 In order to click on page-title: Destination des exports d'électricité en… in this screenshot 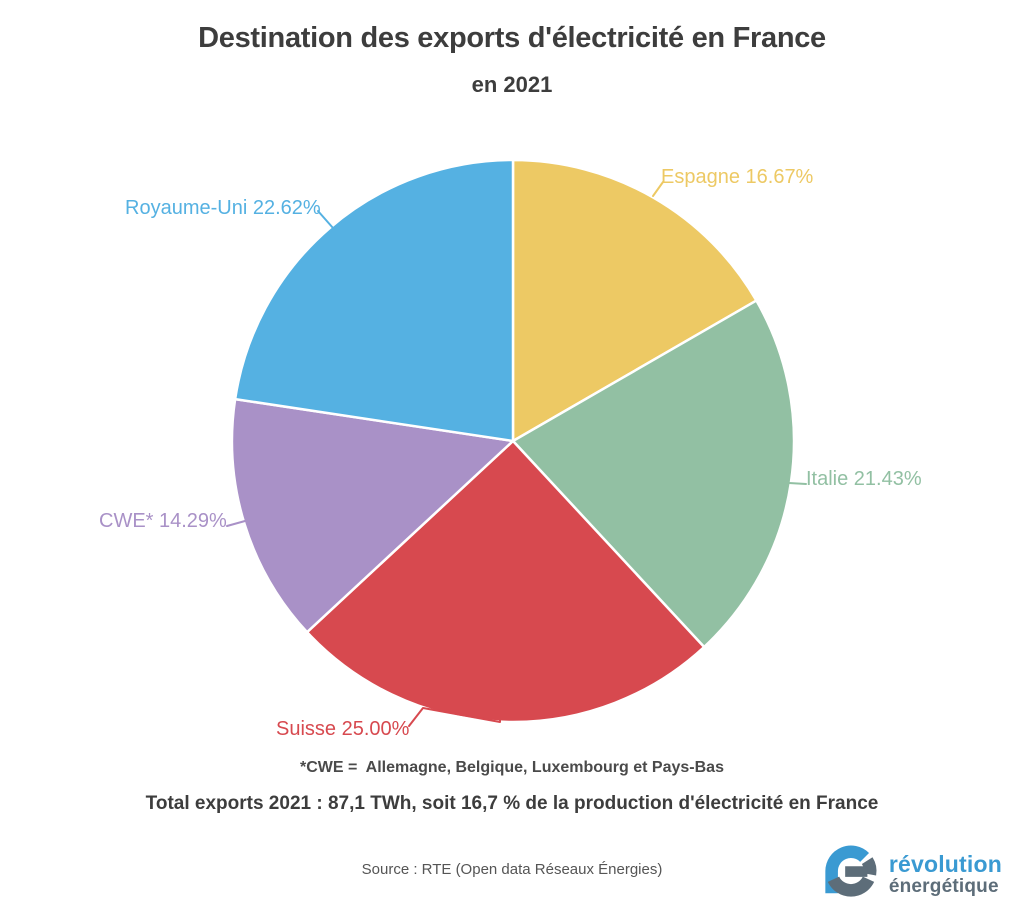, I will do `click(512, 38)`.